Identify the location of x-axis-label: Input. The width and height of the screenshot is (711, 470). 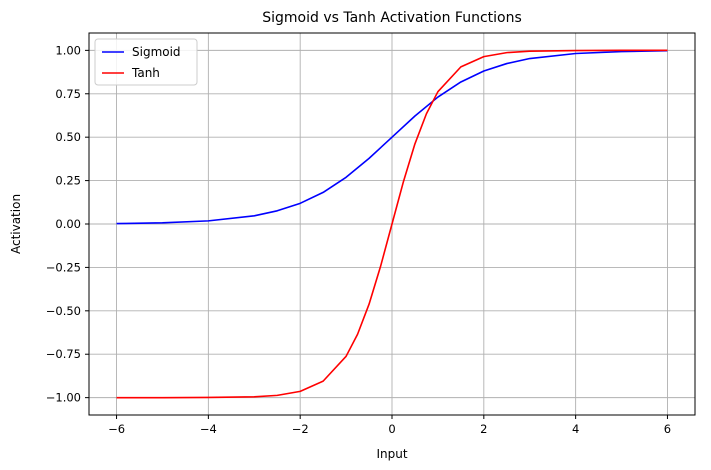
(391, 454).